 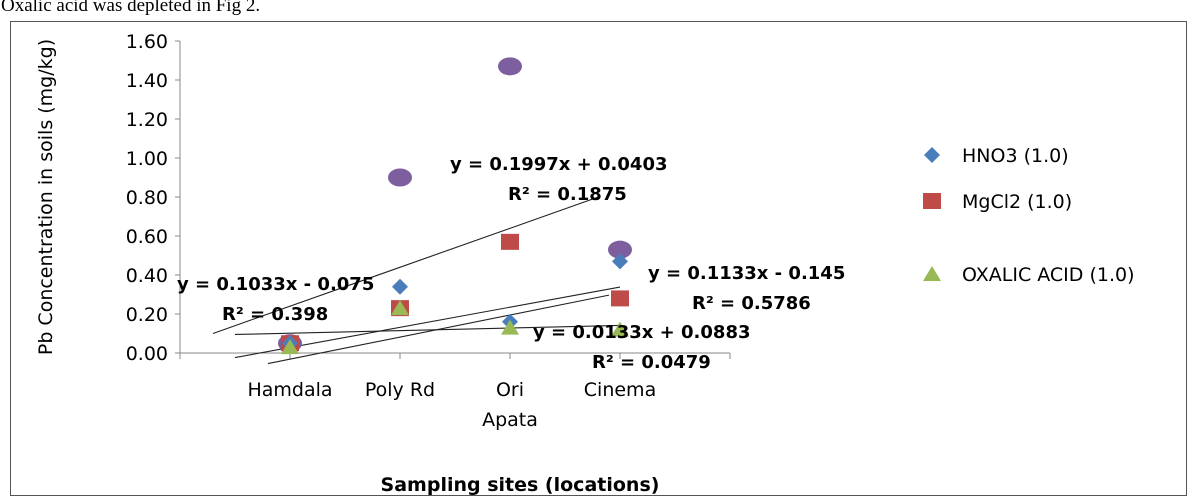 What do you see at coordinates (642, 332) in the screenshot?
I see `trendline-equation: y = 0.0133x + 0.0883` at bounding box center [642, 332].